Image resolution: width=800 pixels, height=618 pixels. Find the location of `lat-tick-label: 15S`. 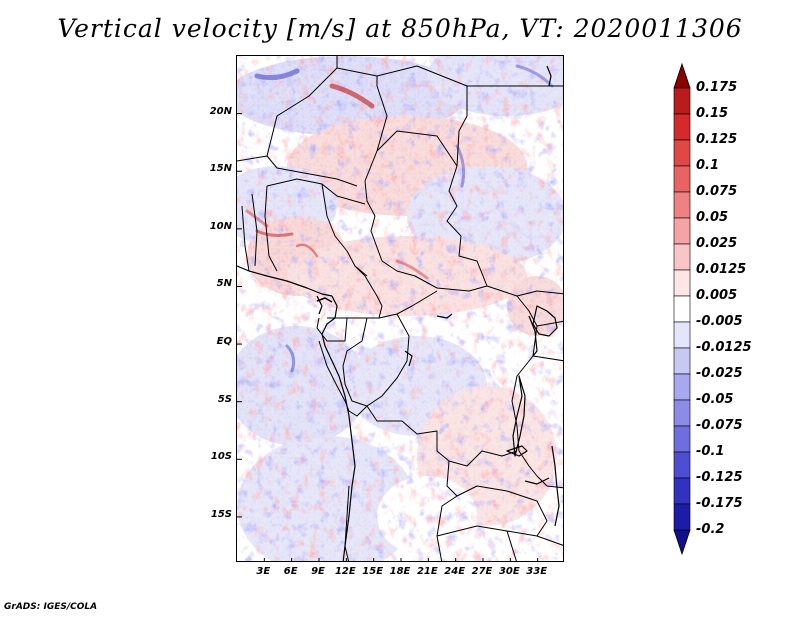

lat-tick-label: 15S is located at coordinates (221, 514).